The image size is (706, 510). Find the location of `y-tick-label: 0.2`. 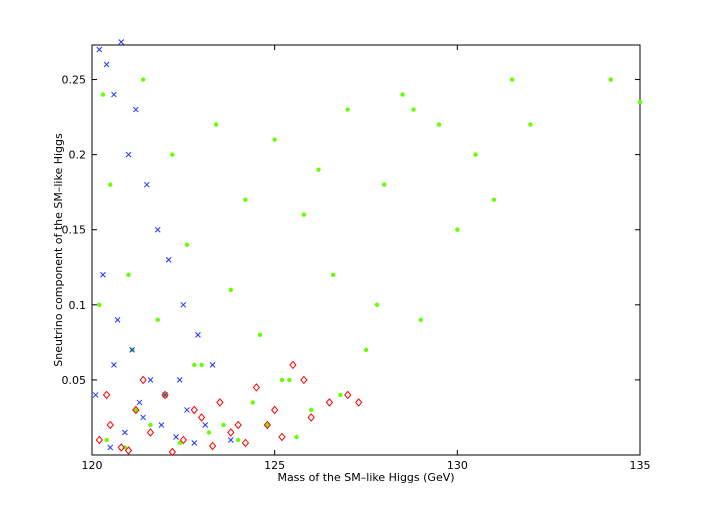

y-tick-label: 0.2 is located at coordinates (78, 155).